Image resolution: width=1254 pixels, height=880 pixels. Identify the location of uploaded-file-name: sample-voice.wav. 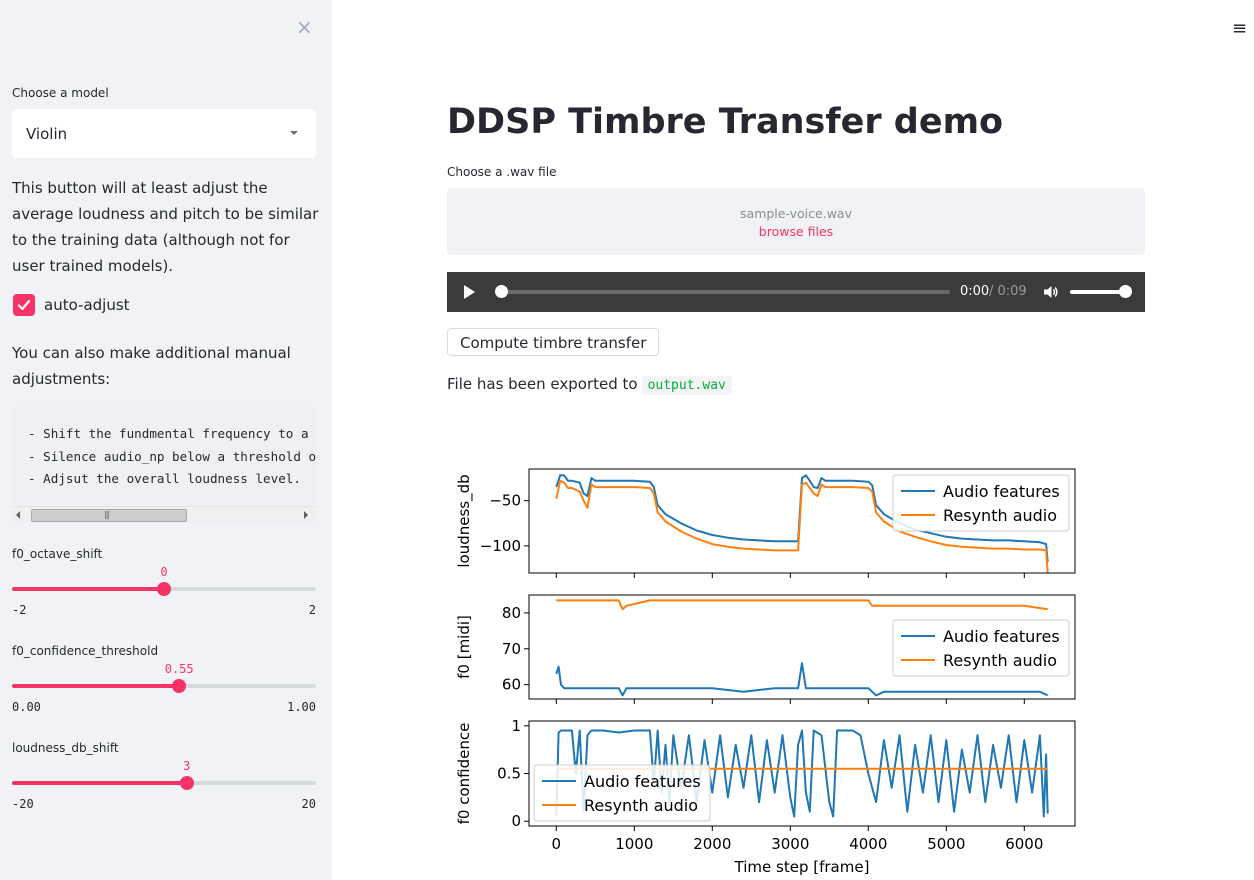
(796, 213).